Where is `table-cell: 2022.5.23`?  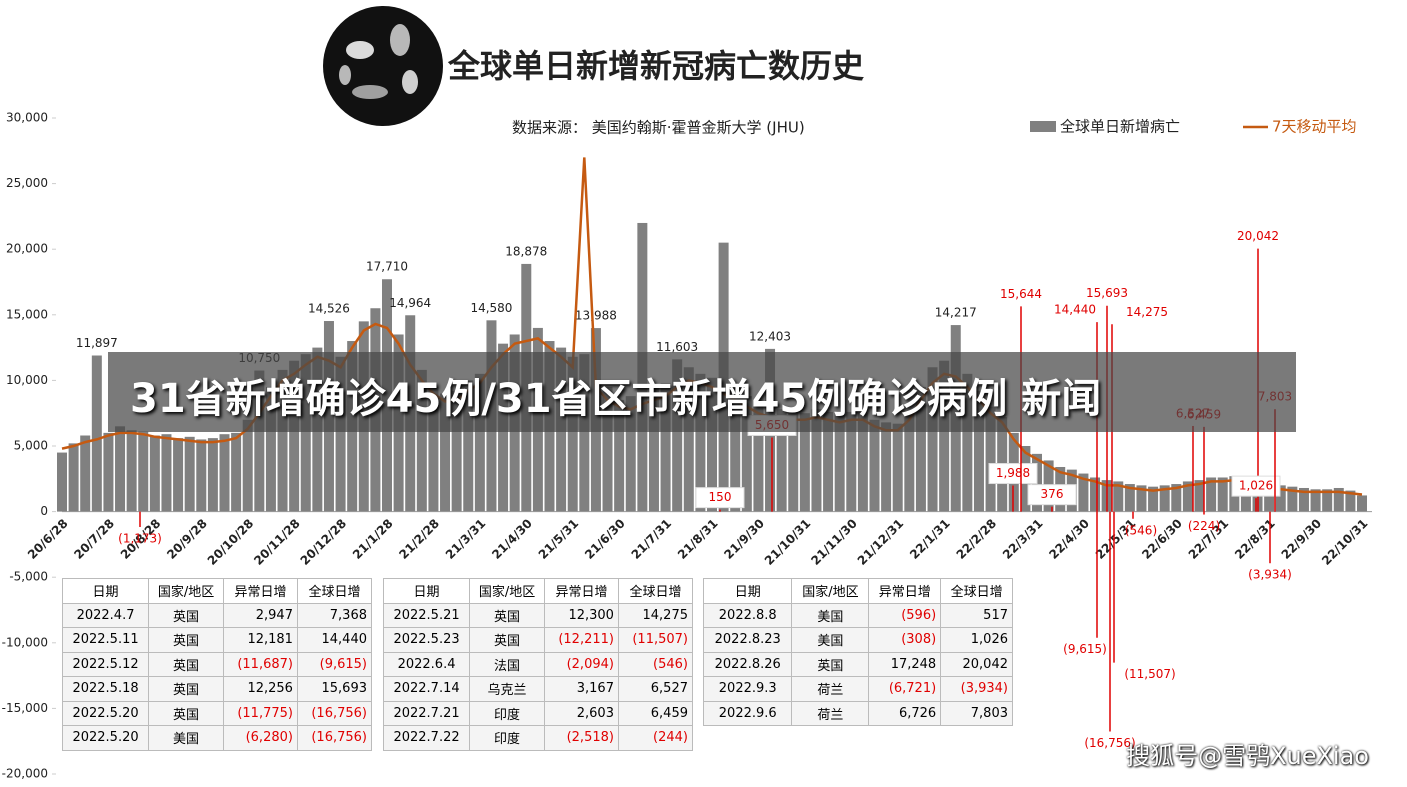
table-cell: 2022.5.23 is located at coordinates (426, 640).